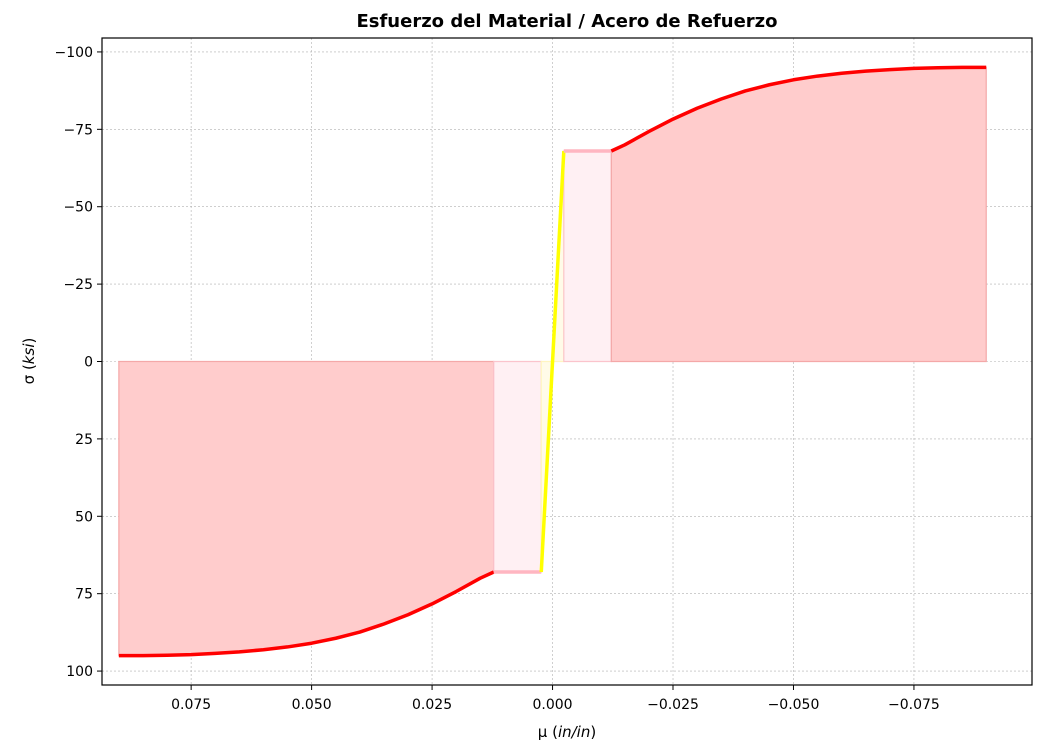 The width and height of the screenshot is (1063, 750). I want to click on fill-yield-plateau-tension, so click(517, 466).